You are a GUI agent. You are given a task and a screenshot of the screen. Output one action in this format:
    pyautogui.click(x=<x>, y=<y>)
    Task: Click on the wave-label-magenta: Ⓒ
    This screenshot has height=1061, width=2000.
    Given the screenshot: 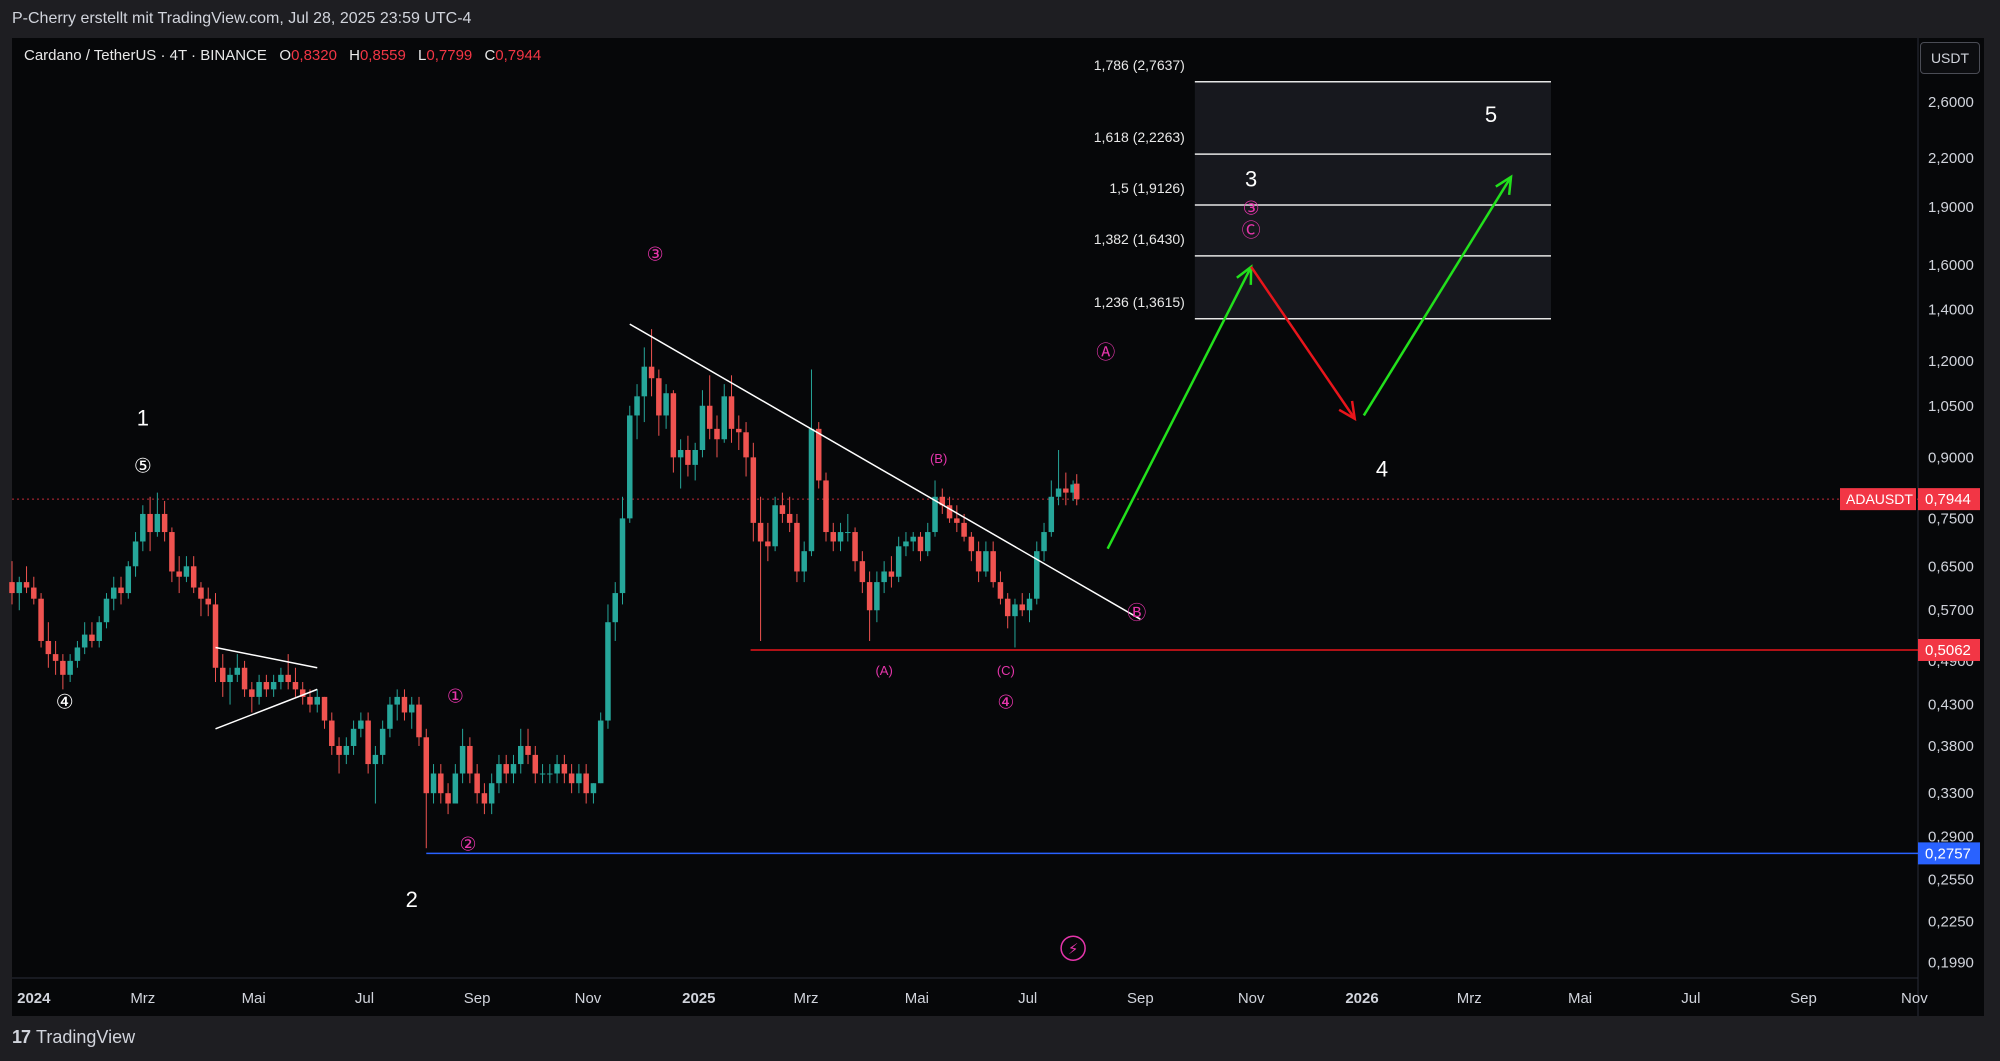 What is the action you would take?
    pyautogui.click(x=1251, y=231)
    